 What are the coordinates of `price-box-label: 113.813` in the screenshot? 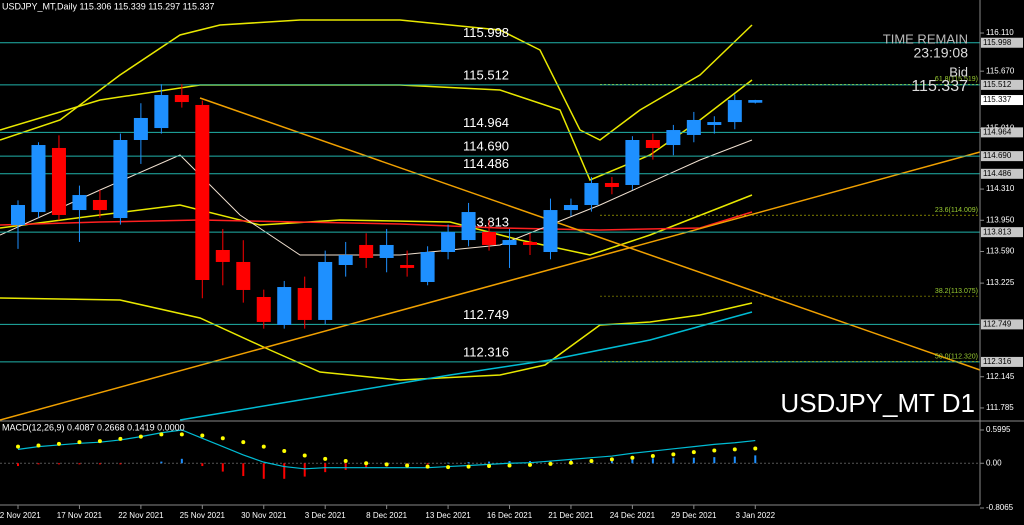 It's located at (997, 231).